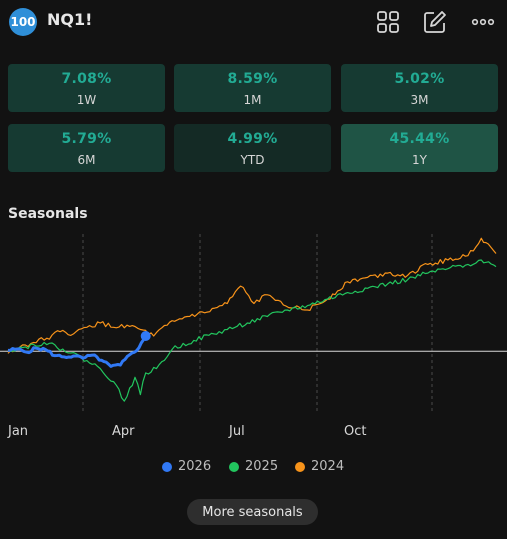 This screenshot has height=539, width=507. Describe the element at coordinates (483, 22) in the screenshot. I see `more-icon` at that location.